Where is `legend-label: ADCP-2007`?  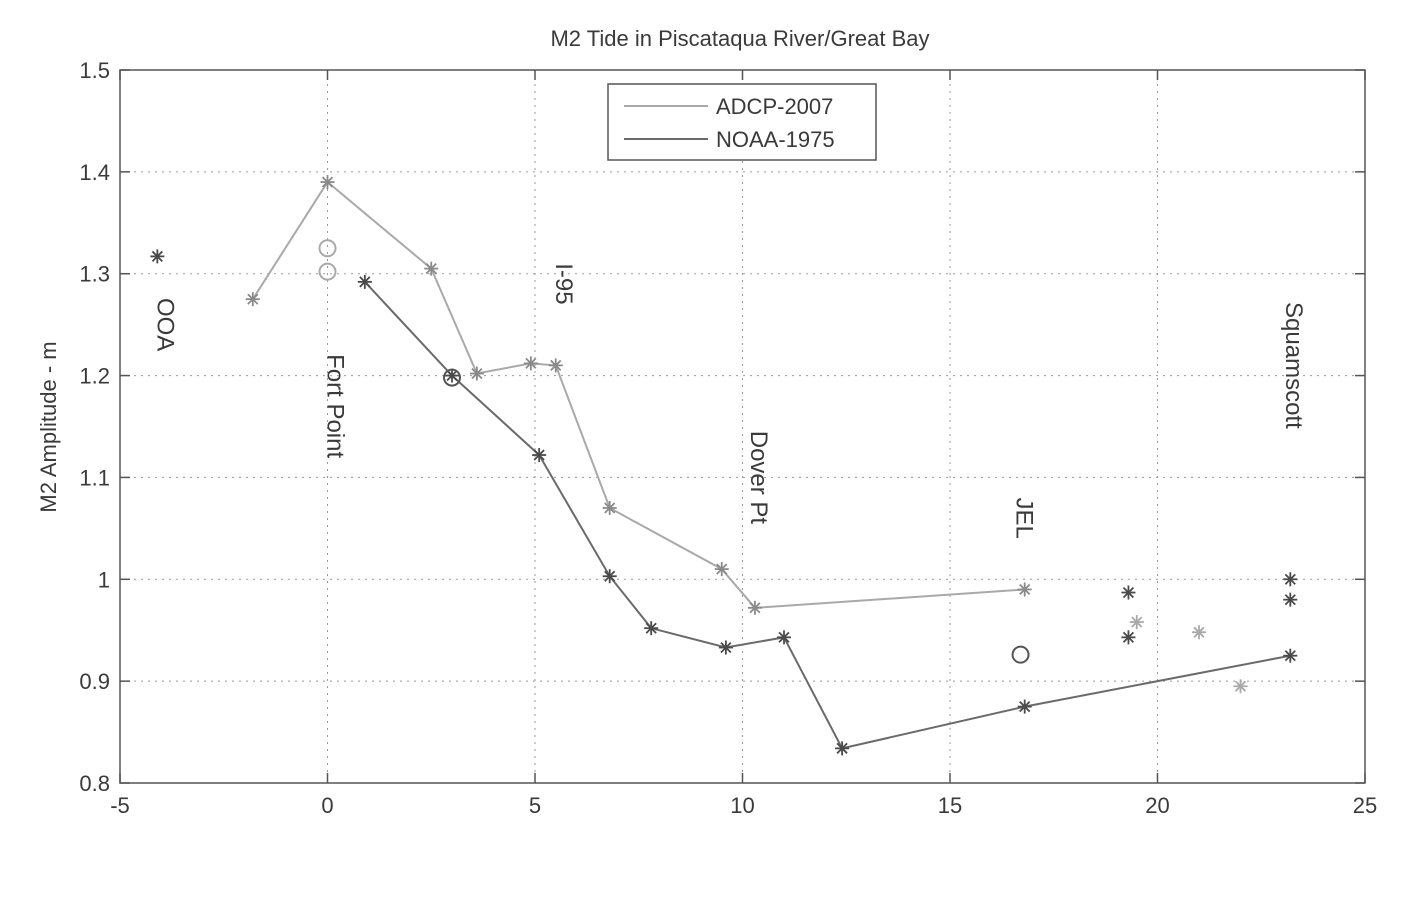 legend-label: ADCP-2007 is located at coordinates (774, 106).